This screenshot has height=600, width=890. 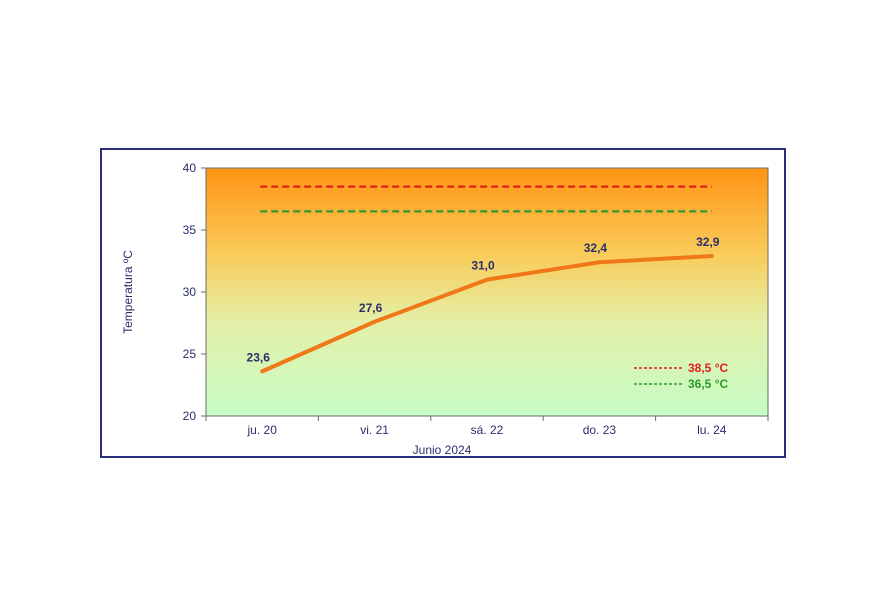 I want to click on data-label: 31,0, so click(x=483, y=266).